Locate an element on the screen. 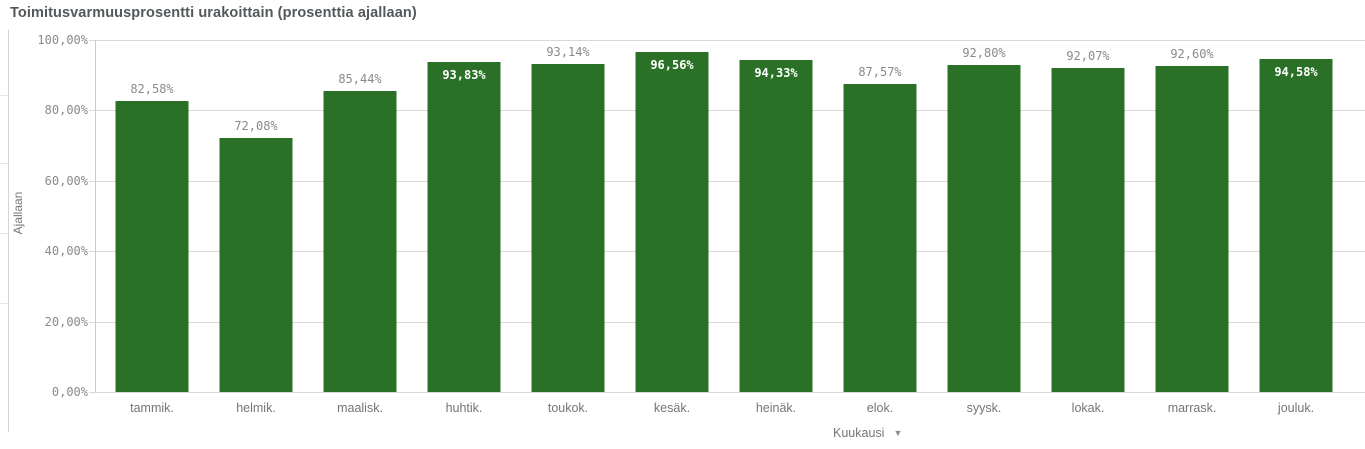 Image resolution: width=1365 pixels, height=449 pixels. bar-value-label: 87,57% is located at coordinates (880, 71).